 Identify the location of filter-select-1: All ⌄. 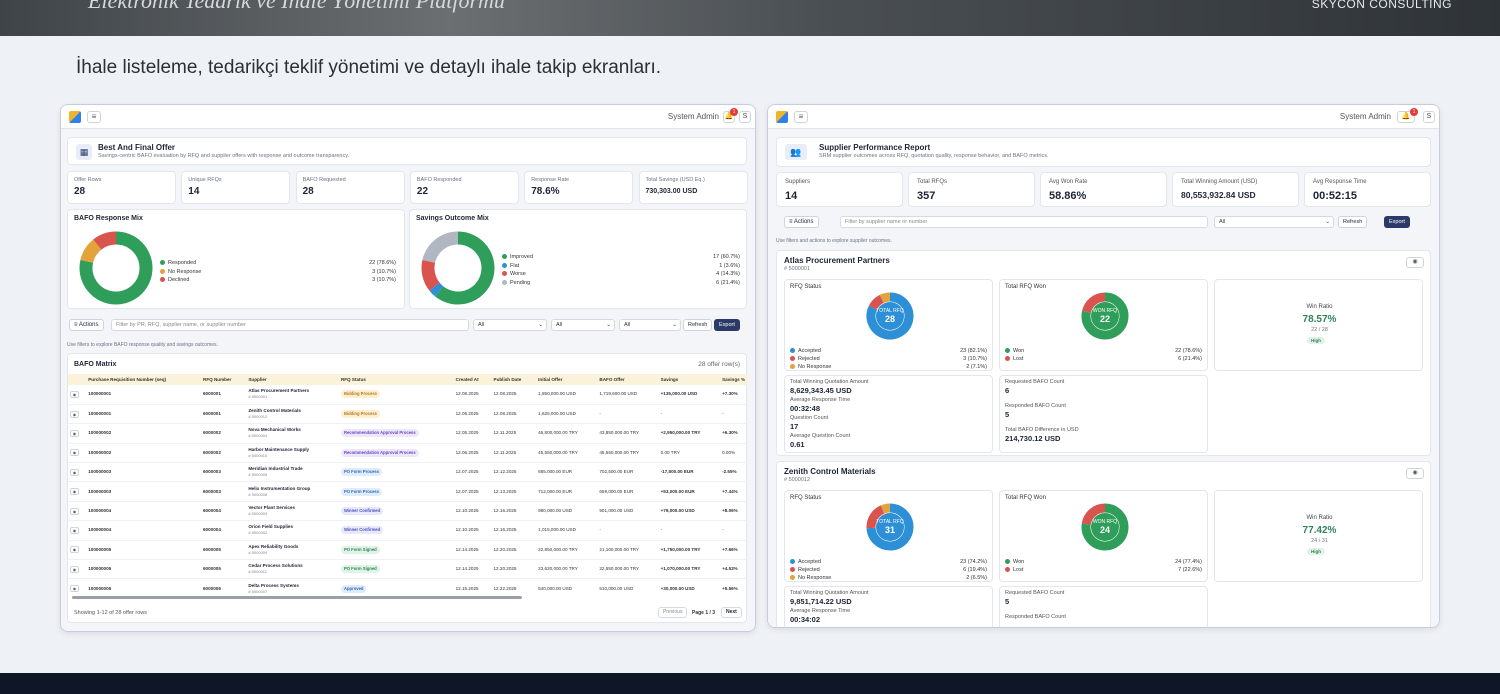
(510, 325).